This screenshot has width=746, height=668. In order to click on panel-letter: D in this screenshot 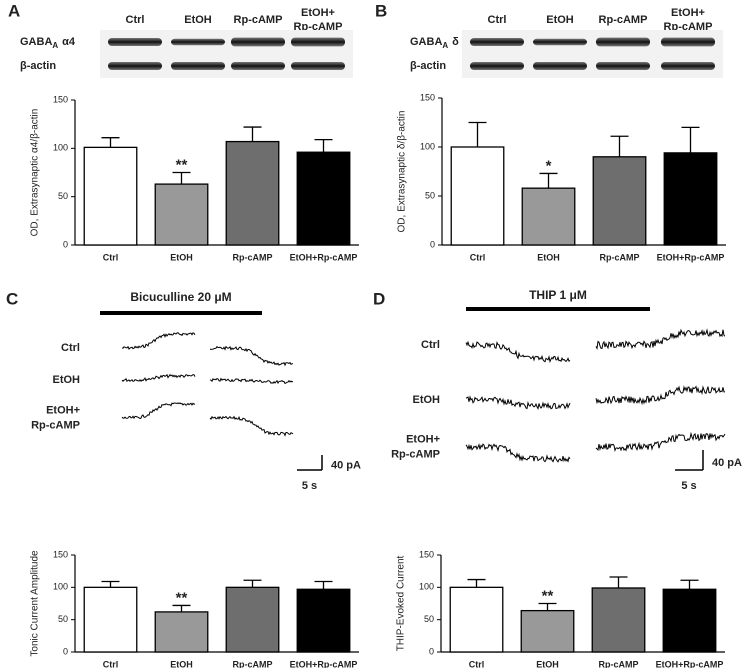, I will do `click(379, 298)`.